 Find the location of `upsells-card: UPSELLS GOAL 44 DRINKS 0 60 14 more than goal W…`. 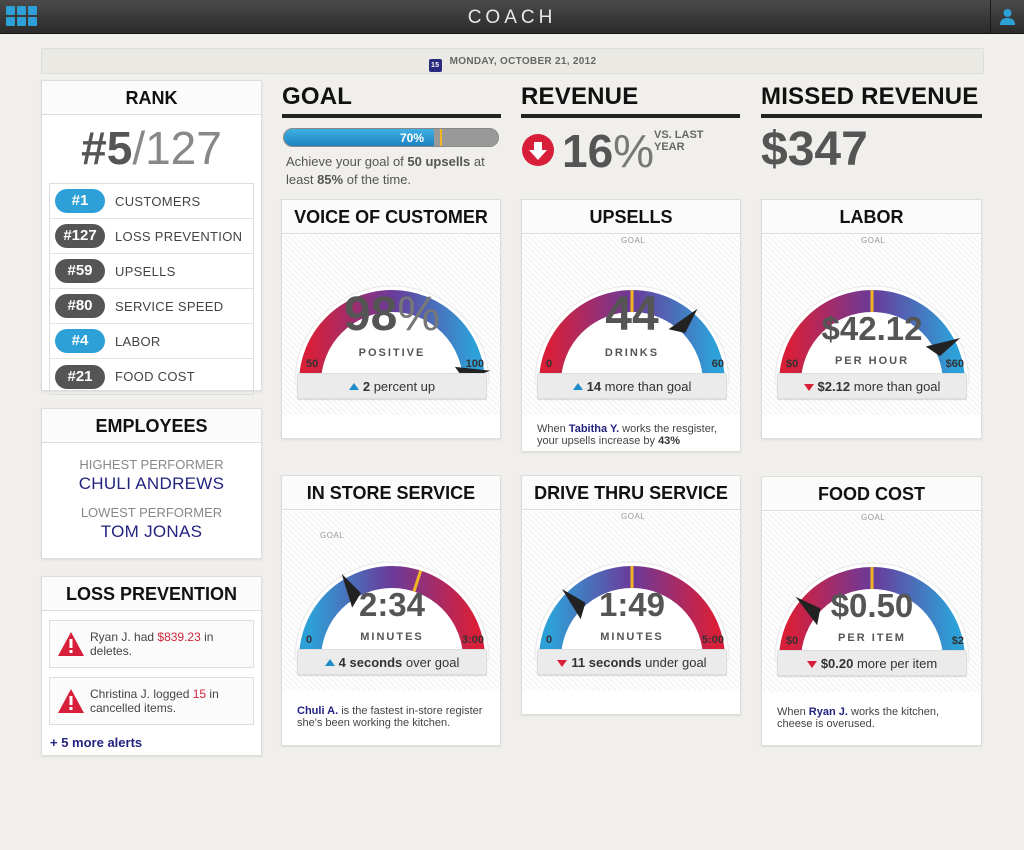

upsells-card: UPSELLS GOAL 44 DRINKS 0 60 14 more than goal W… is located at coordinates (631, 325).